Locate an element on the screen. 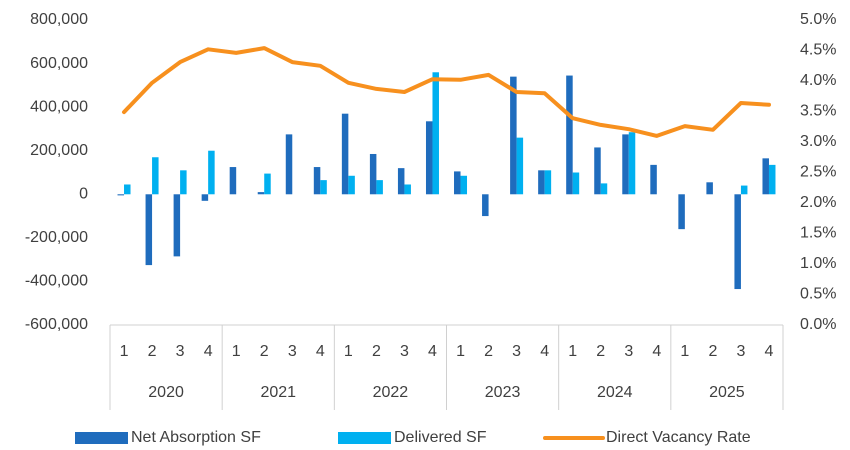 The width and height of the screenshot is (850, 450). y2-tick-label: 3.5% is located at coordinates (818, 111).